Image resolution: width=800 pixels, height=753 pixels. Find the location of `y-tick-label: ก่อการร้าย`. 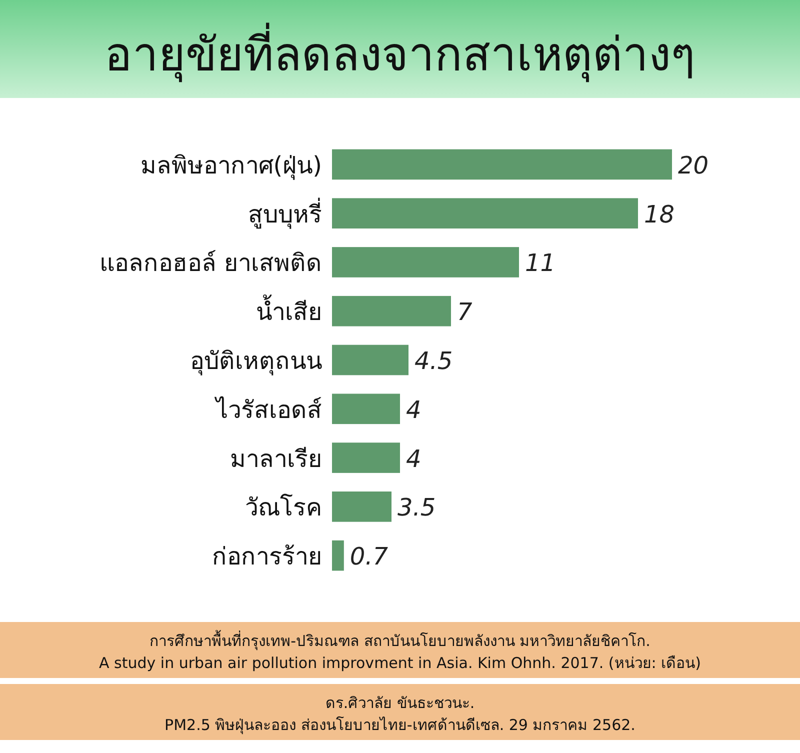

y-tick-label: ก่อการร้าย is located at coordinates (267, 556).